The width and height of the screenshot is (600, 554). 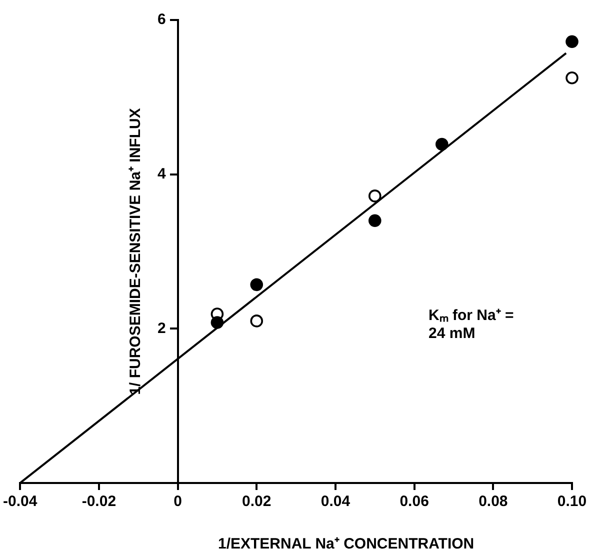 I want to click on y-tick-label: 6, so click(x=161, y=19).